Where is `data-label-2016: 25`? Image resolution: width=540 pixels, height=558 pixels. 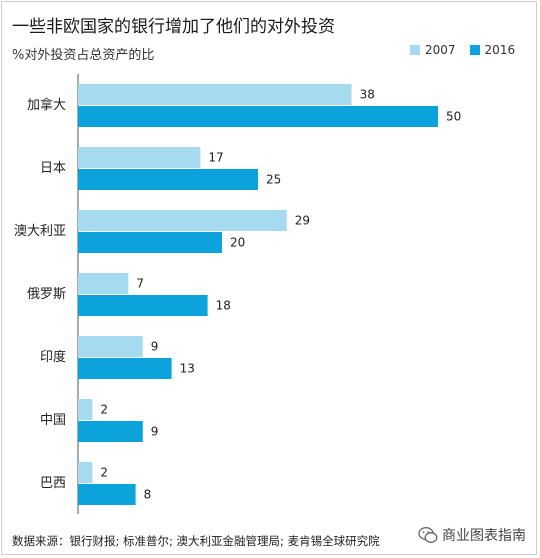 data-label-2016: 25 is located at coordinates (273, 180).